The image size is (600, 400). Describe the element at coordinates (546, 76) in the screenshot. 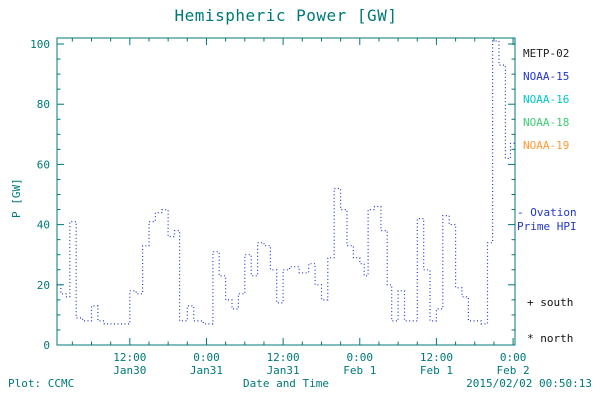

I see `legend-item-noaa-15: NOAA-15` at that location.